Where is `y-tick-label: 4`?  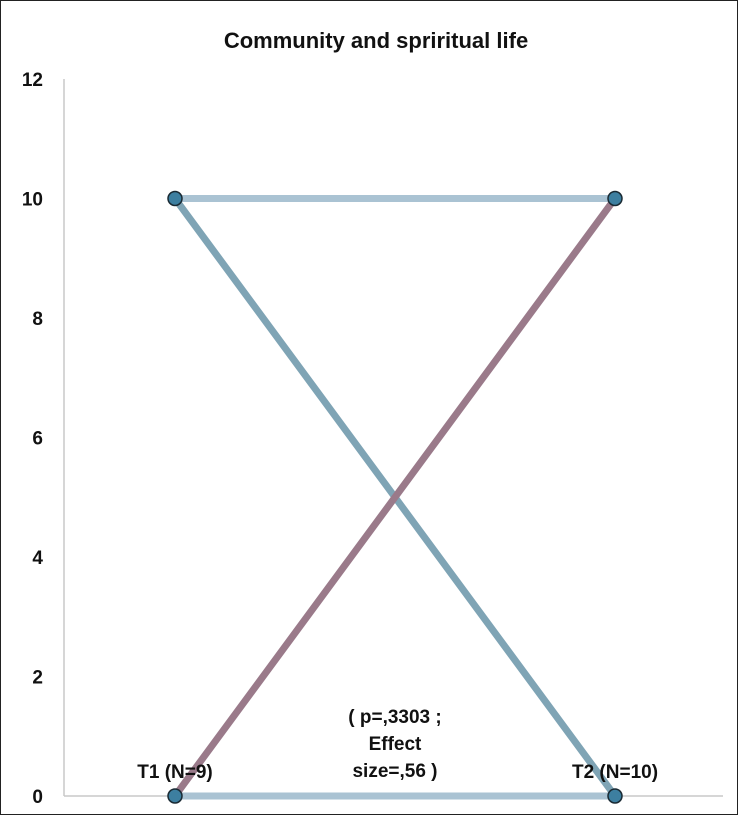 y-tick-label: 4 is located at coordinates (37, 558).